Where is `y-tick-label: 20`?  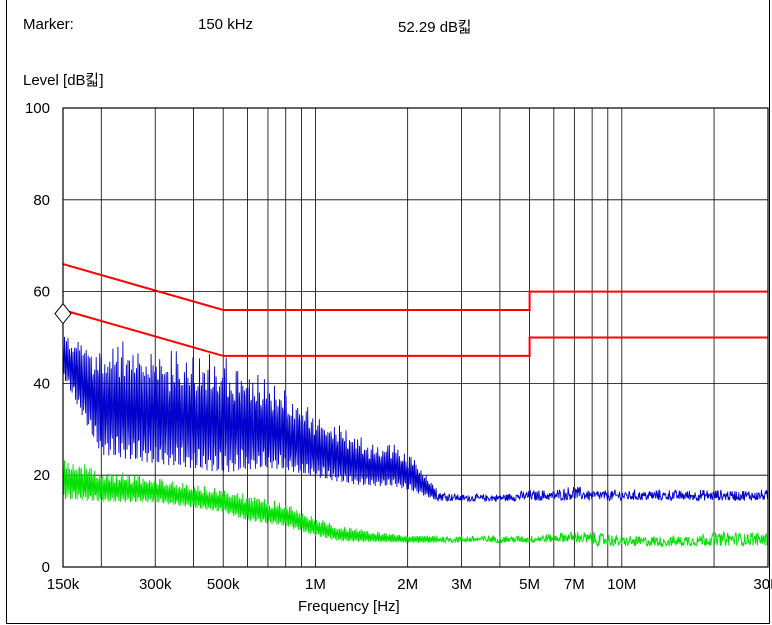 y-tick-label: 20 is located at coordinates (41, 475).